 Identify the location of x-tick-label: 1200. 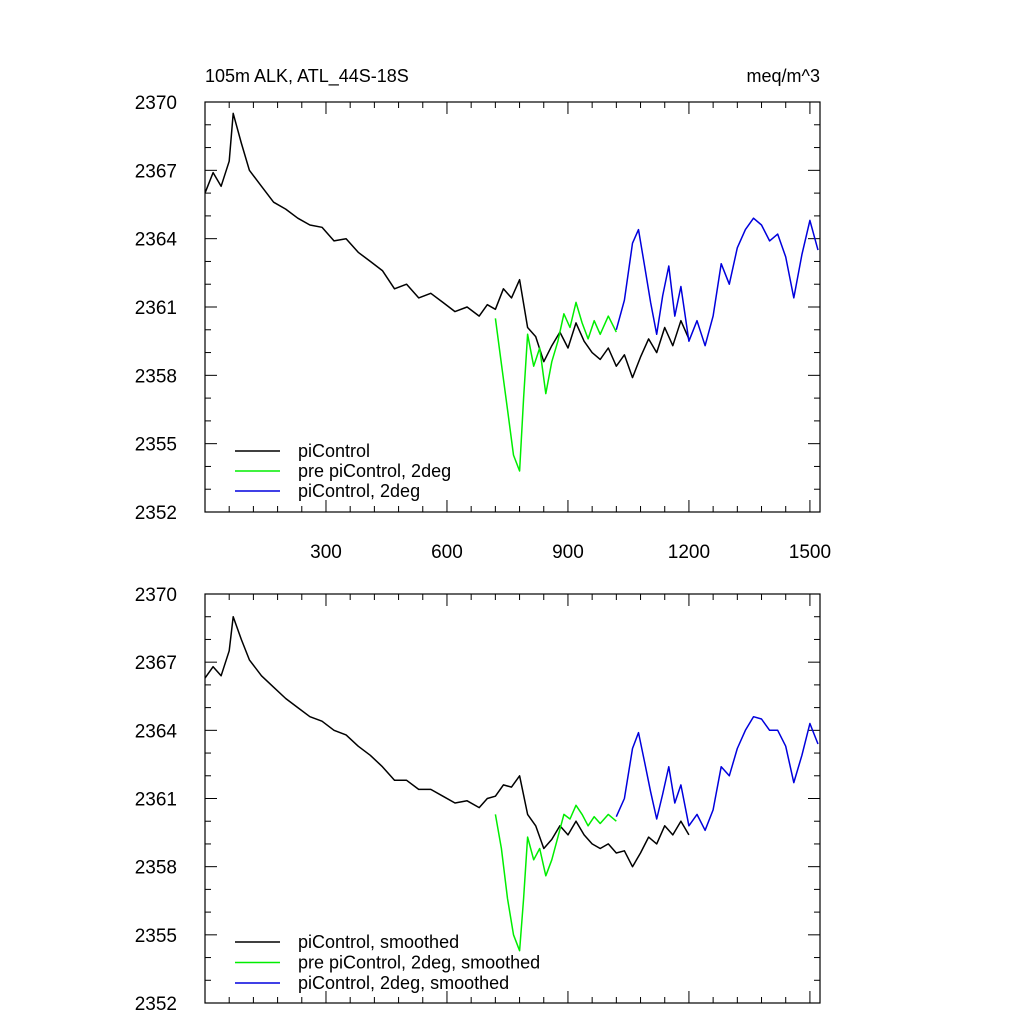
(689, 552).